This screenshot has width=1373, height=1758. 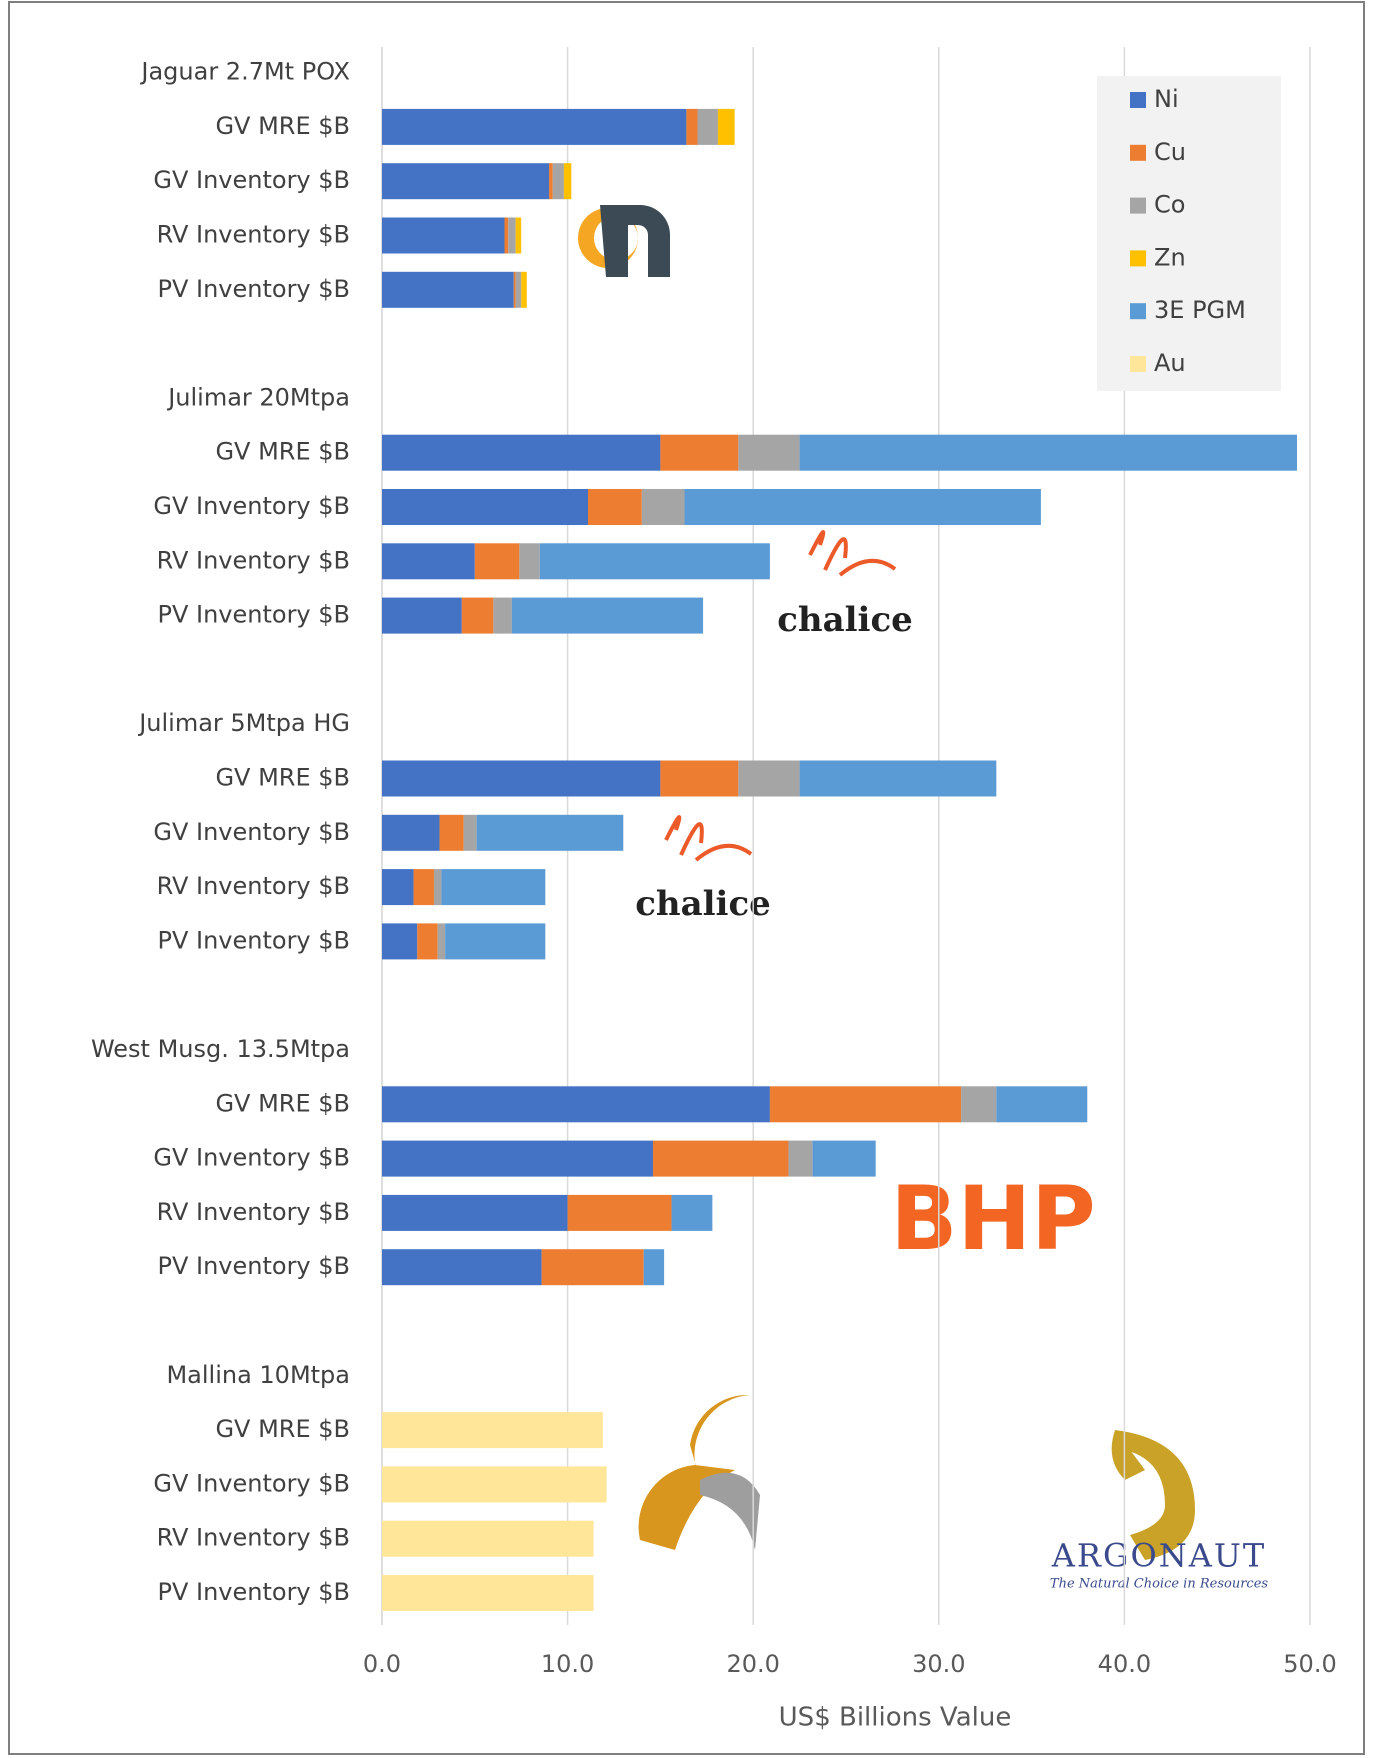 I want to click on logo-text: ARGONAUT, so click(x=1158, y=1556).